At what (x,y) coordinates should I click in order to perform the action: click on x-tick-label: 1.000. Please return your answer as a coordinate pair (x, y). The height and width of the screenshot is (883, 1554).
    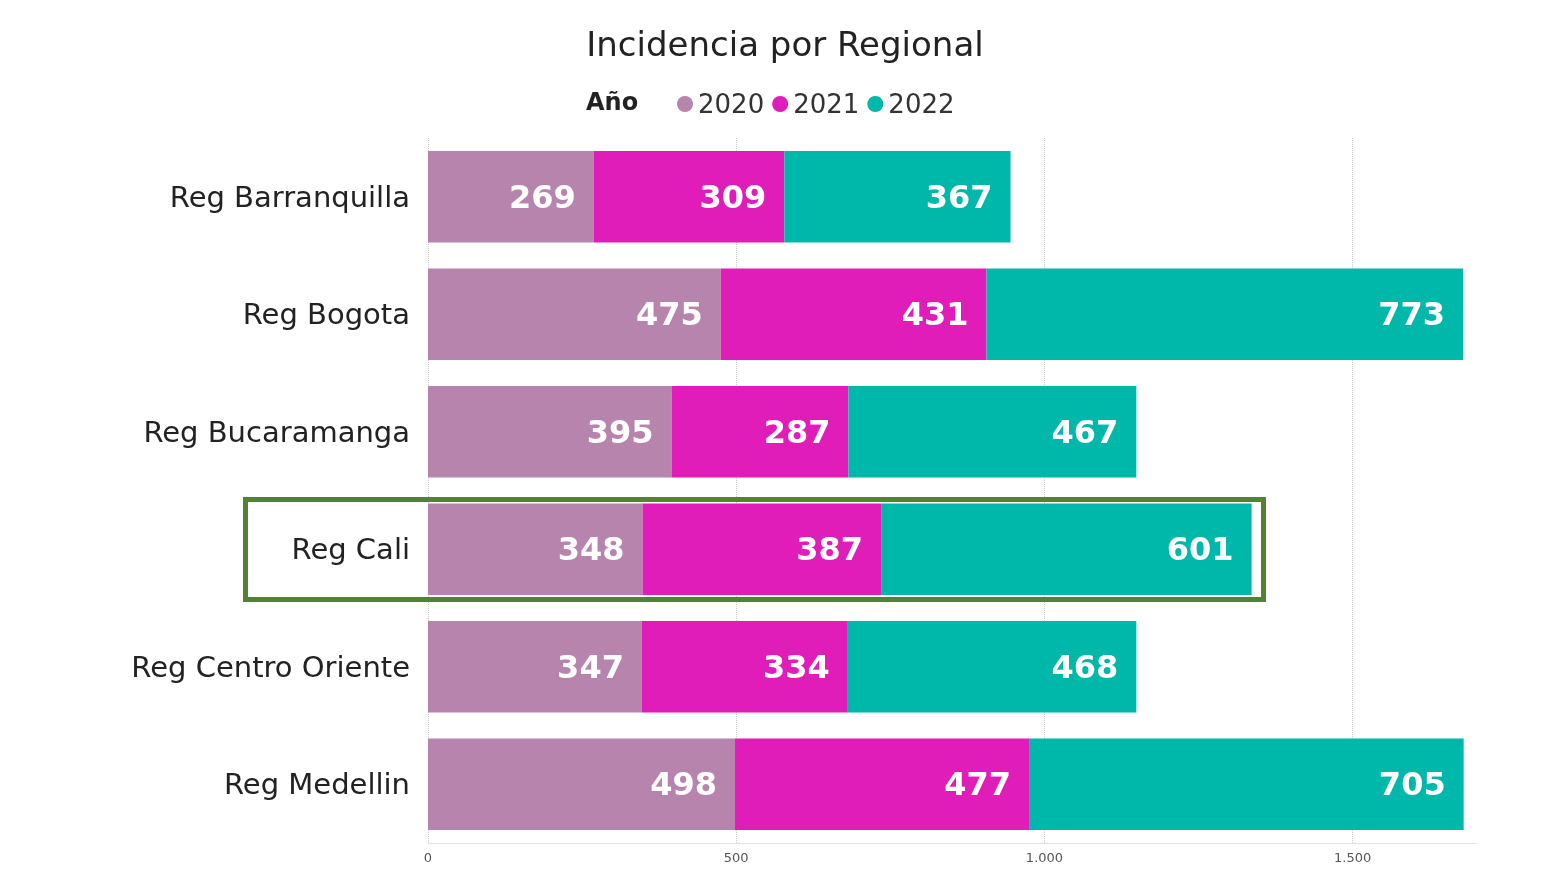
    Looking at the image, I should click on (1044, 857).